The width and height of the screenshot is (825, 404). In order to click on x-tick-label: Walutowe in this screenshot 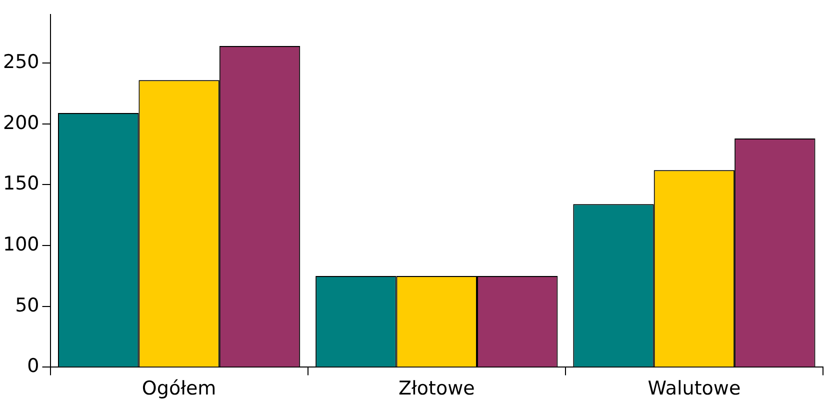, I will do `click(694, 389)`.